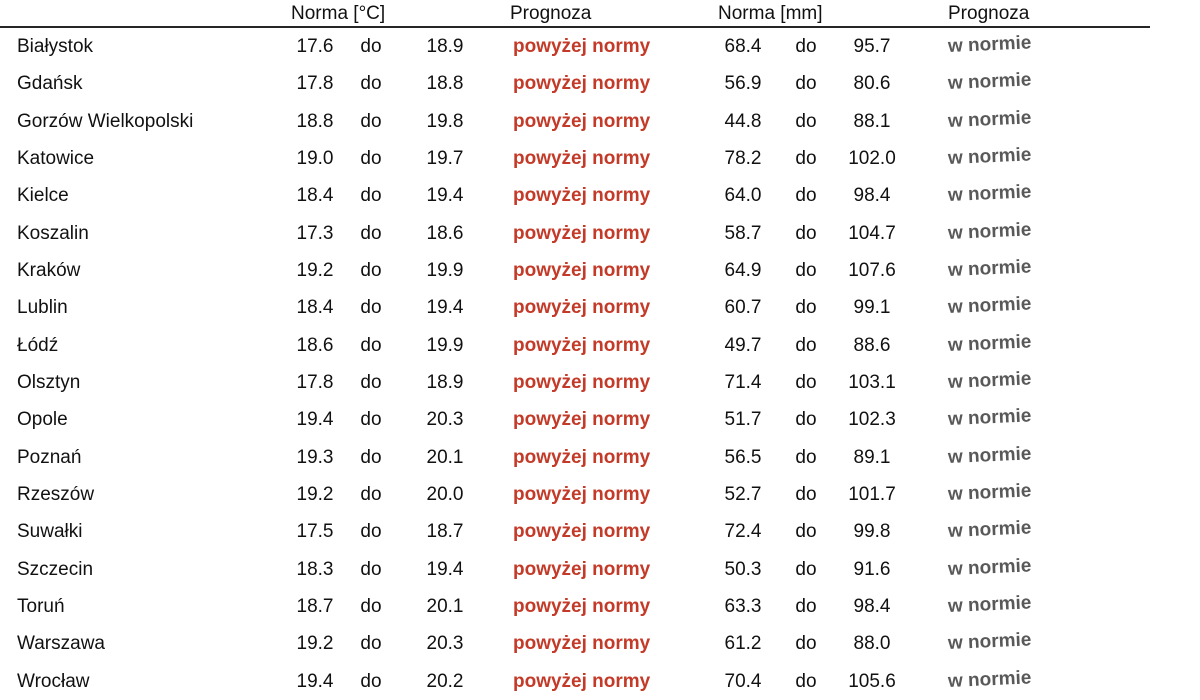 The image size is (1200, 700). What do you see at coordinates (872, 569) in the screenshot?
I see `precip-max-value: 91.6` at bounding box center [872, 569].